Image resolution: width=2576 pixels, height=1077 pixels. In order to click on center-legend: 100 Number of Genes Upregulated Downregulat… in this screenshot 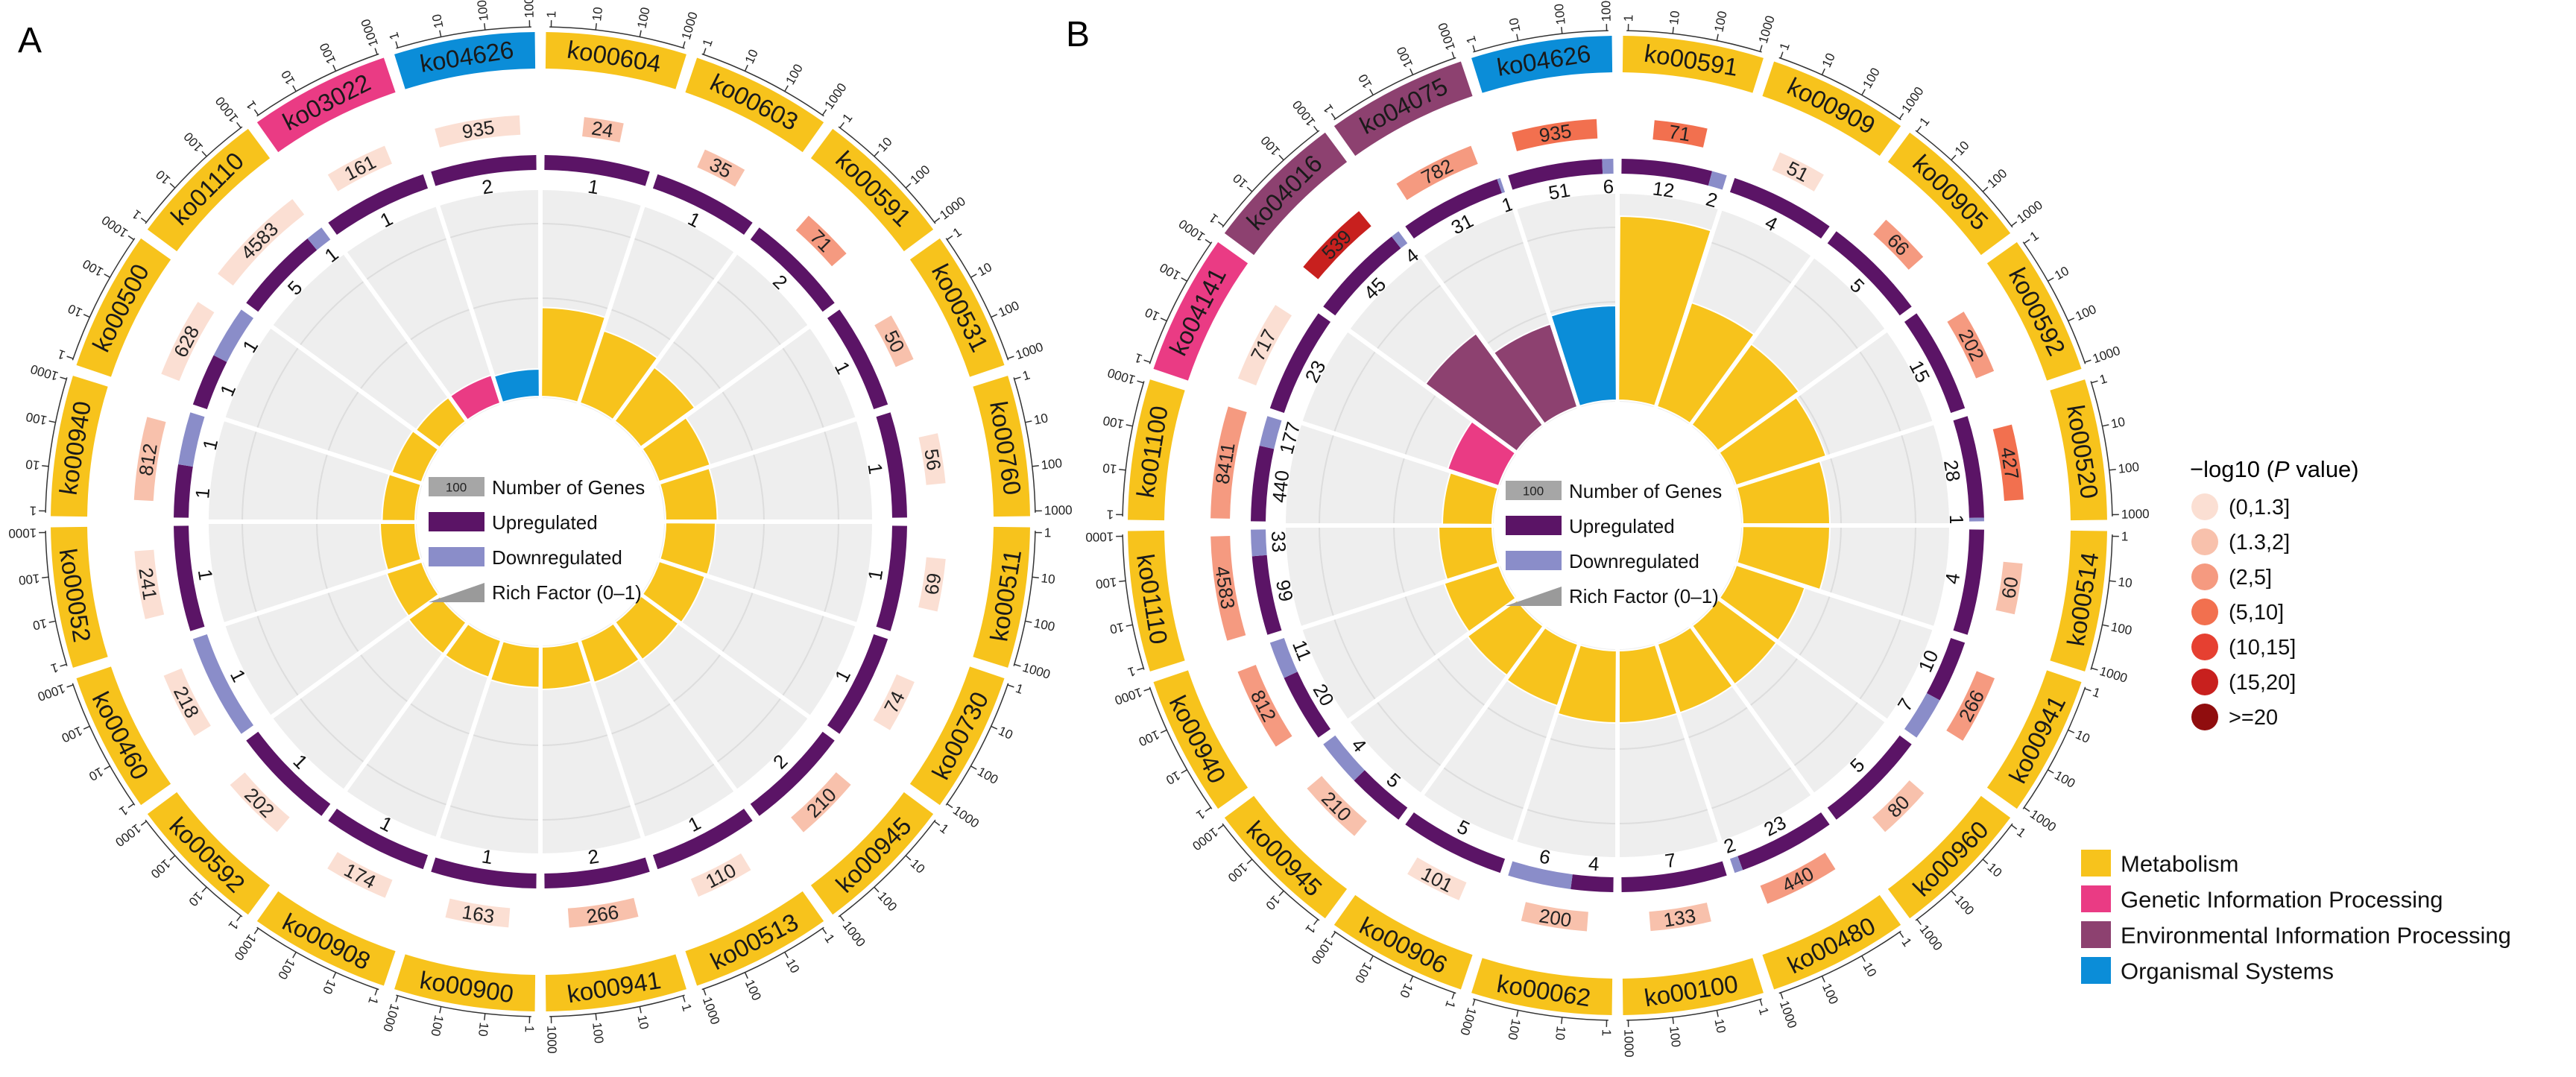, I will do `click(1614, 543)`.